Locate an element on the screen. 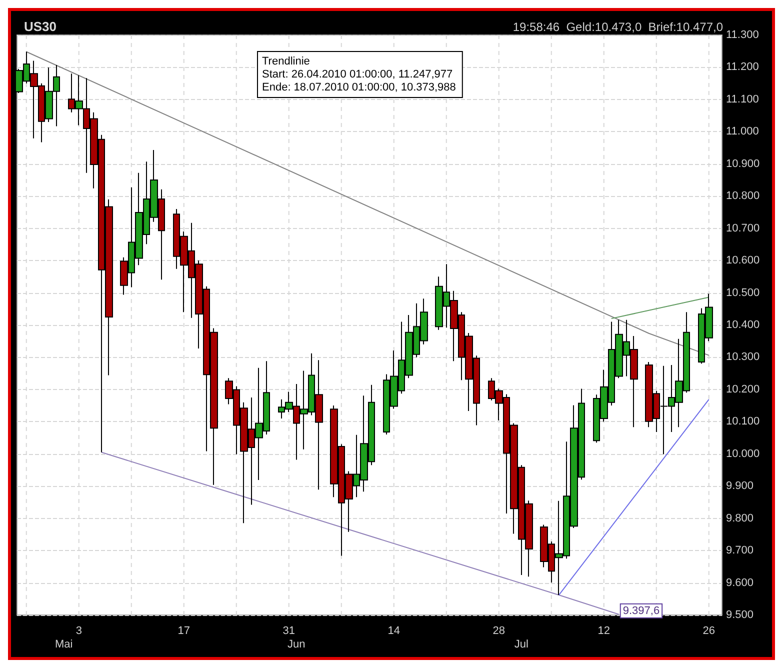 The height and width of the screenshot is (668, 783). chart-subtitle: 19:58:46 Geld:10.473,0 Brief:10.477,0 is located at coordinates (618, 27).